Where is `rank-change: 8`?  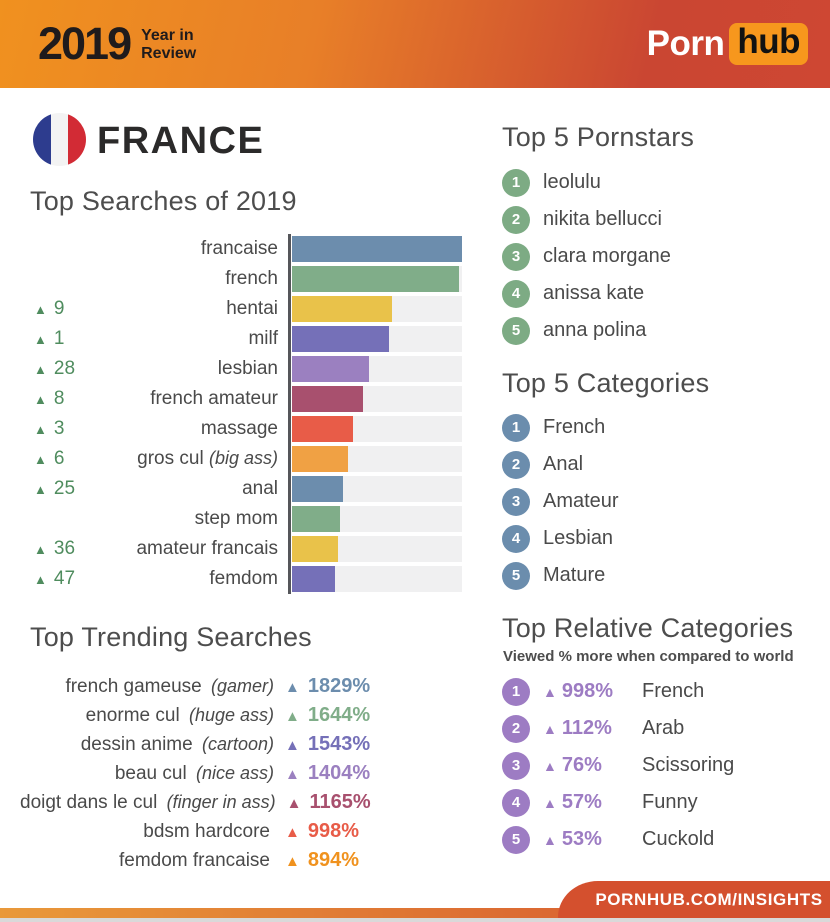 rank-change: 8 is located at coordinates (51, 399).